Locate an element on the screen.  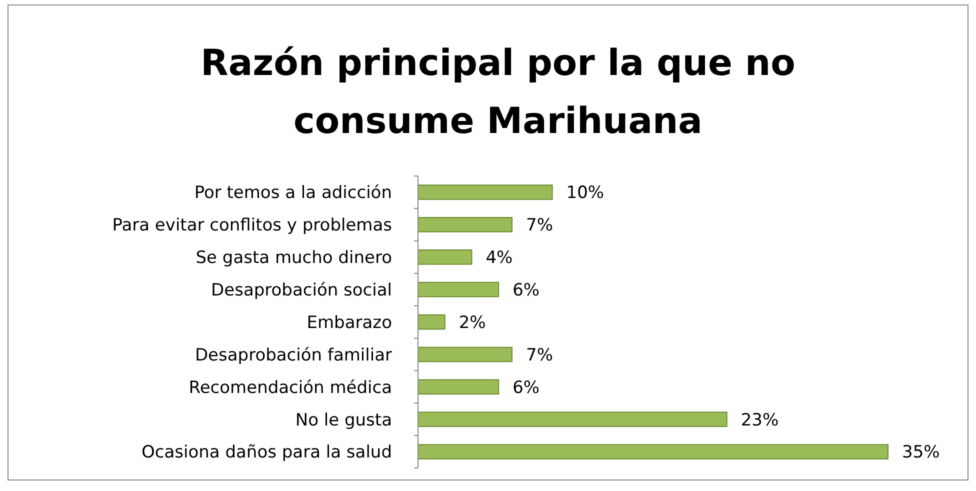
y-tick-label: Desaprobación familiar is located at coordinates (293, 355).